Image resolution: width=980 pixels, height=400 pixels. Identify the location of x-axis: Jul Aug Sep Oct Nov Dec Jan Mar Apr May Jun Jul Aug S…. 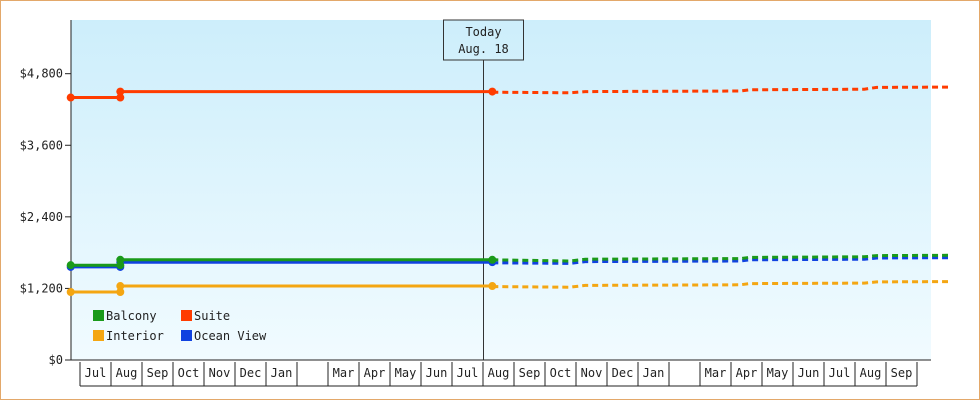
(501, 373).